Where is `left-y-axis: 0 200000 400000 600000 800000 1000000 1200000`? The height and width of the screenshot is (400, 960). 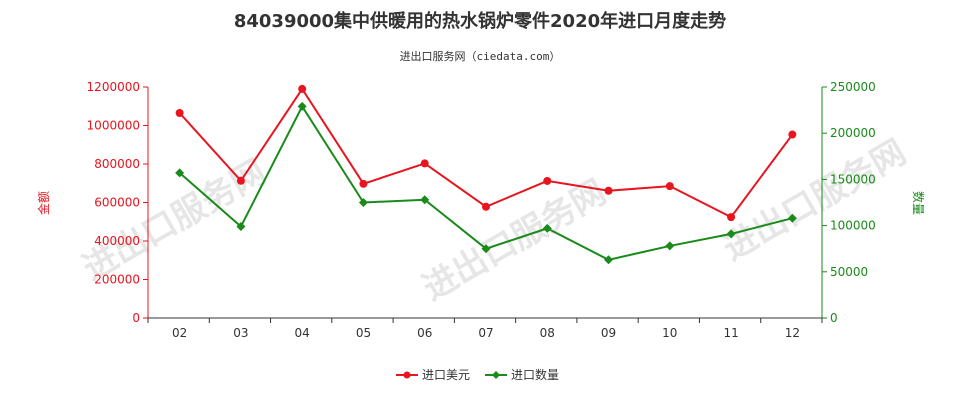
left-y-axis: 0 200000 400000 600000 800000 1000000 1200000 is located at coordinates (118, 202).